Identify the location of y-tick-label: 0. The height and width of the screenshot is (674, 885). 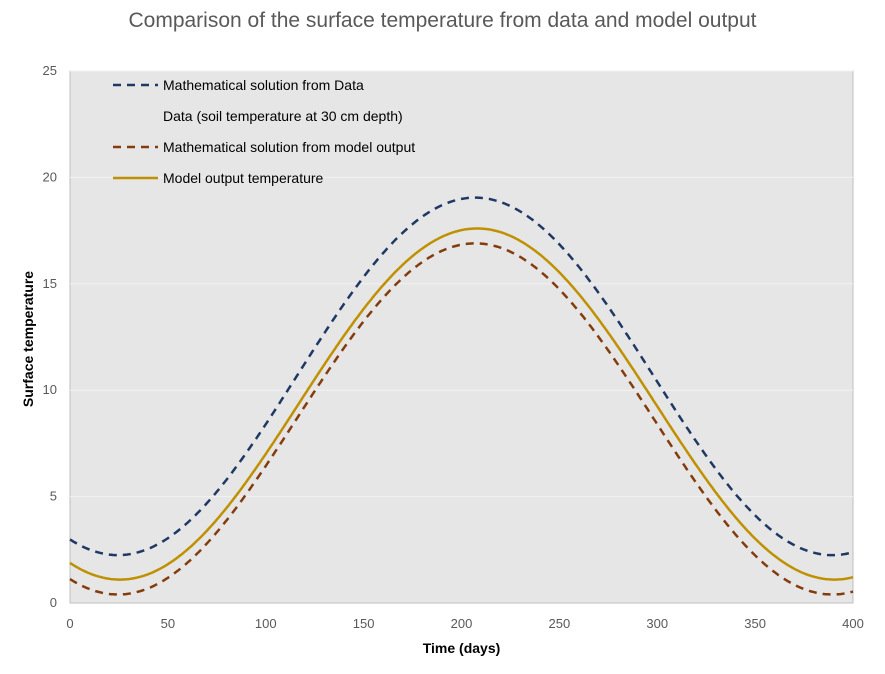
(53, 602).